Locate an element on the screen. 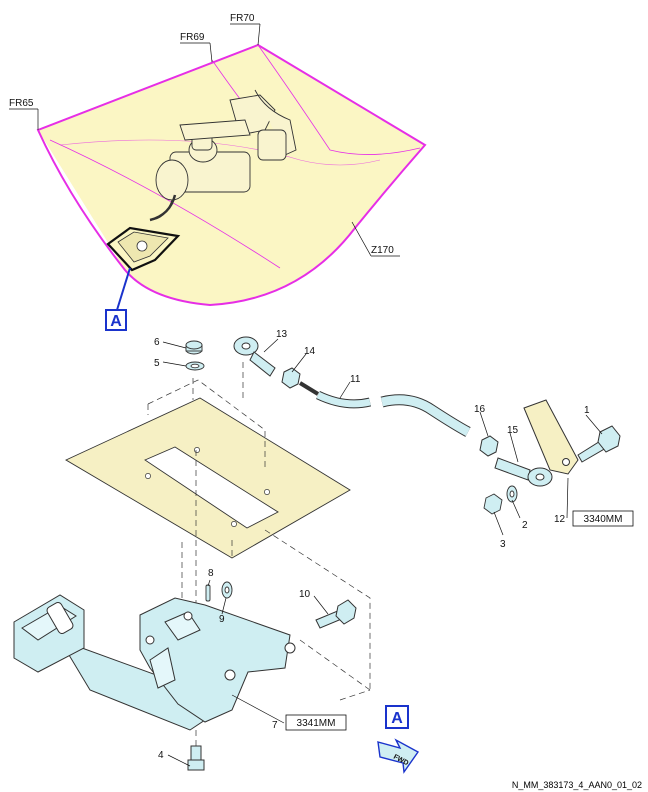 The height and width of the screenshot is (792, 648). part-13-rod-end is located at coordinates (254, 356).